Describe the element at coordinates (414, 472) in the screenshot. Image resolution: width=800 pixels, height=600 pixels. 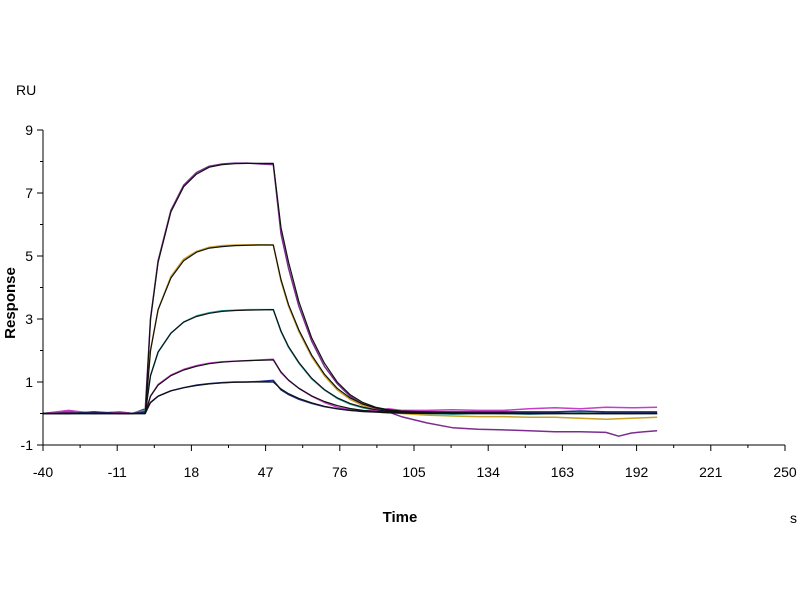
I see `x-tick-label: 105` at that location.